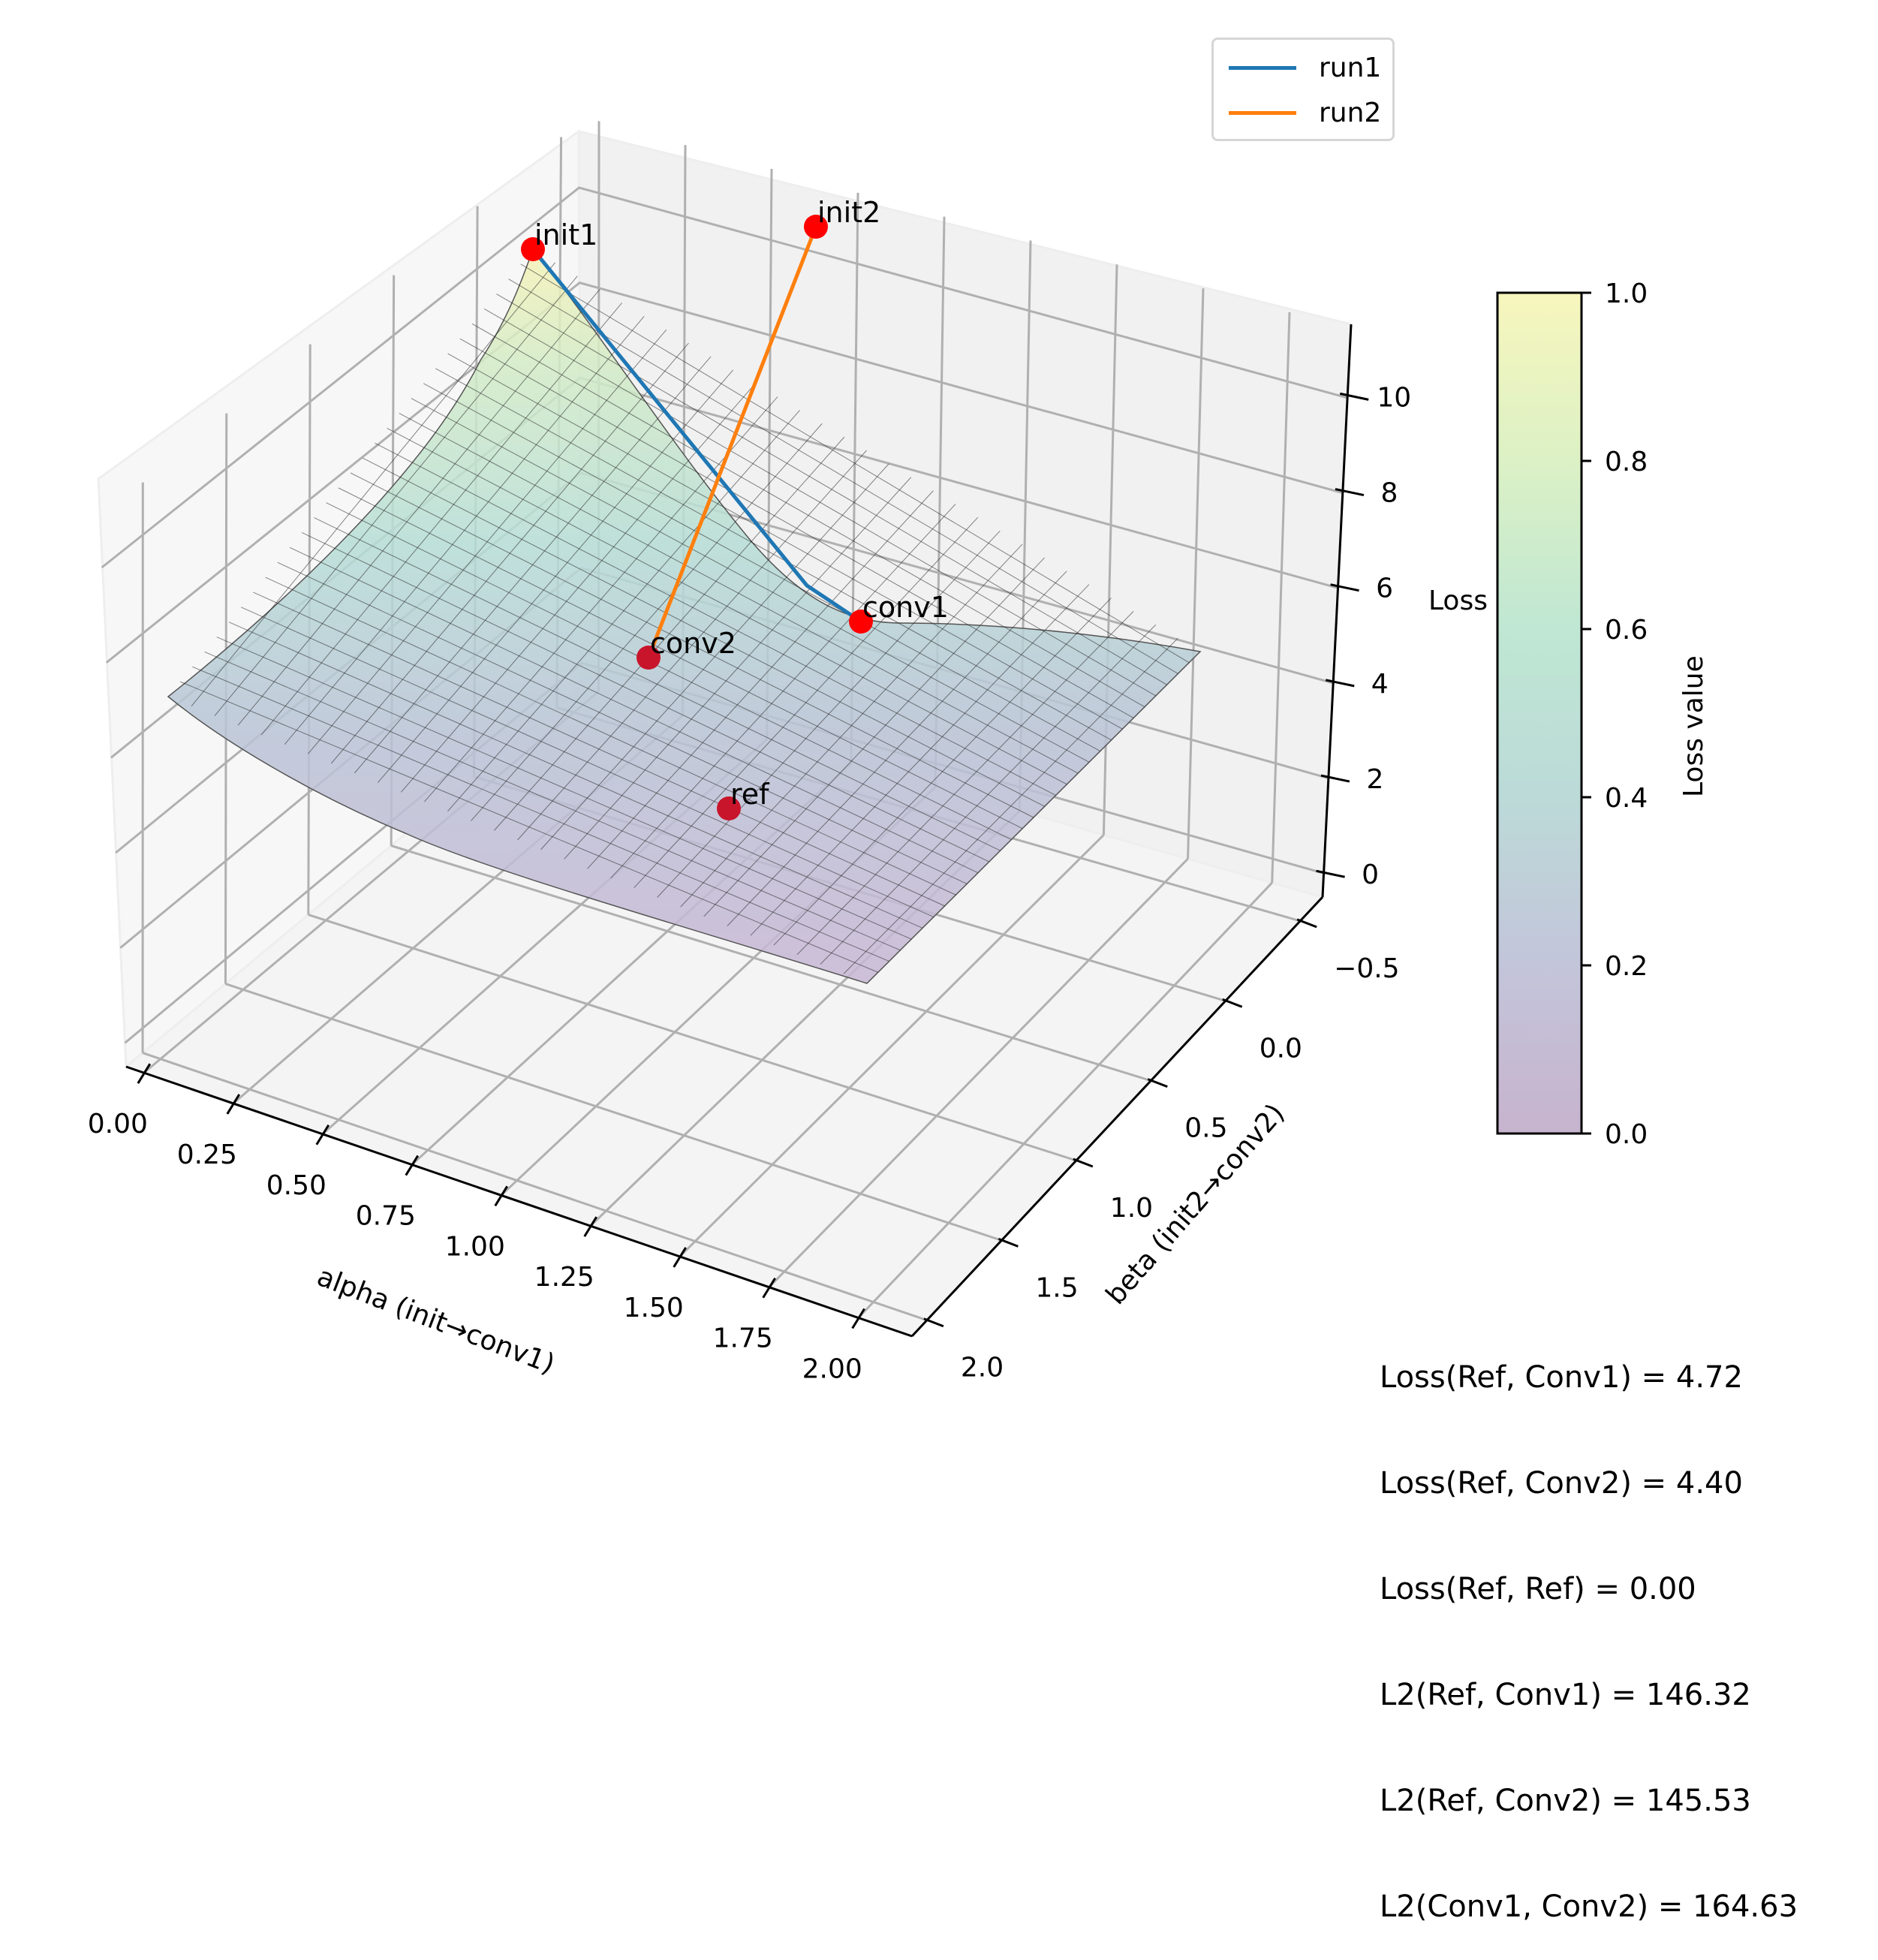 The image size is (1878, 1960). Describe the element at coordinates (1589, 1907) in the screenshot. I see `stat-line: L2(Conv1, Conv2) = 164.63` at that location.